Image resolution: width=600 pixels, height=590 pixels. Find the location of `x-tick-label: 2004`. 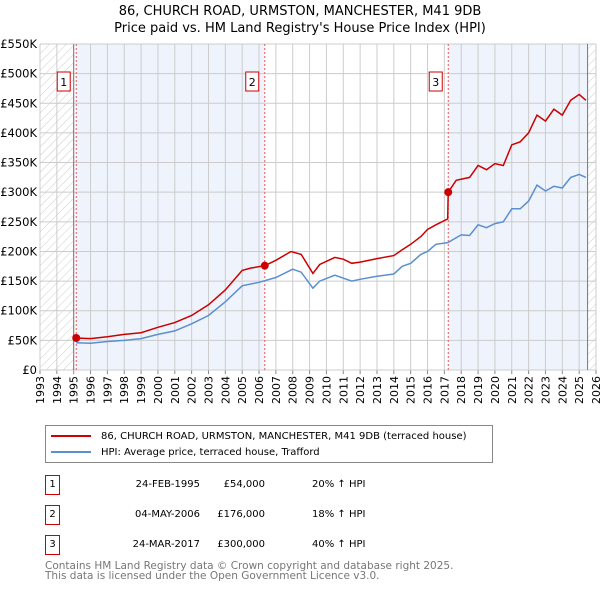

x-tick-label: 2004 is located at coordinates (225, 390).